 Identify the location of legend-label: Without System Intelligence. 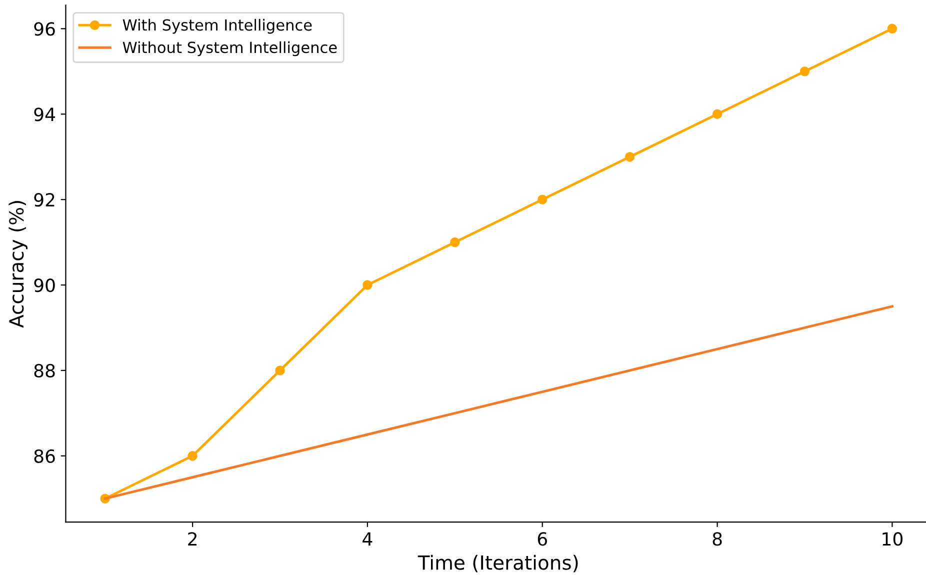
(229, 48).